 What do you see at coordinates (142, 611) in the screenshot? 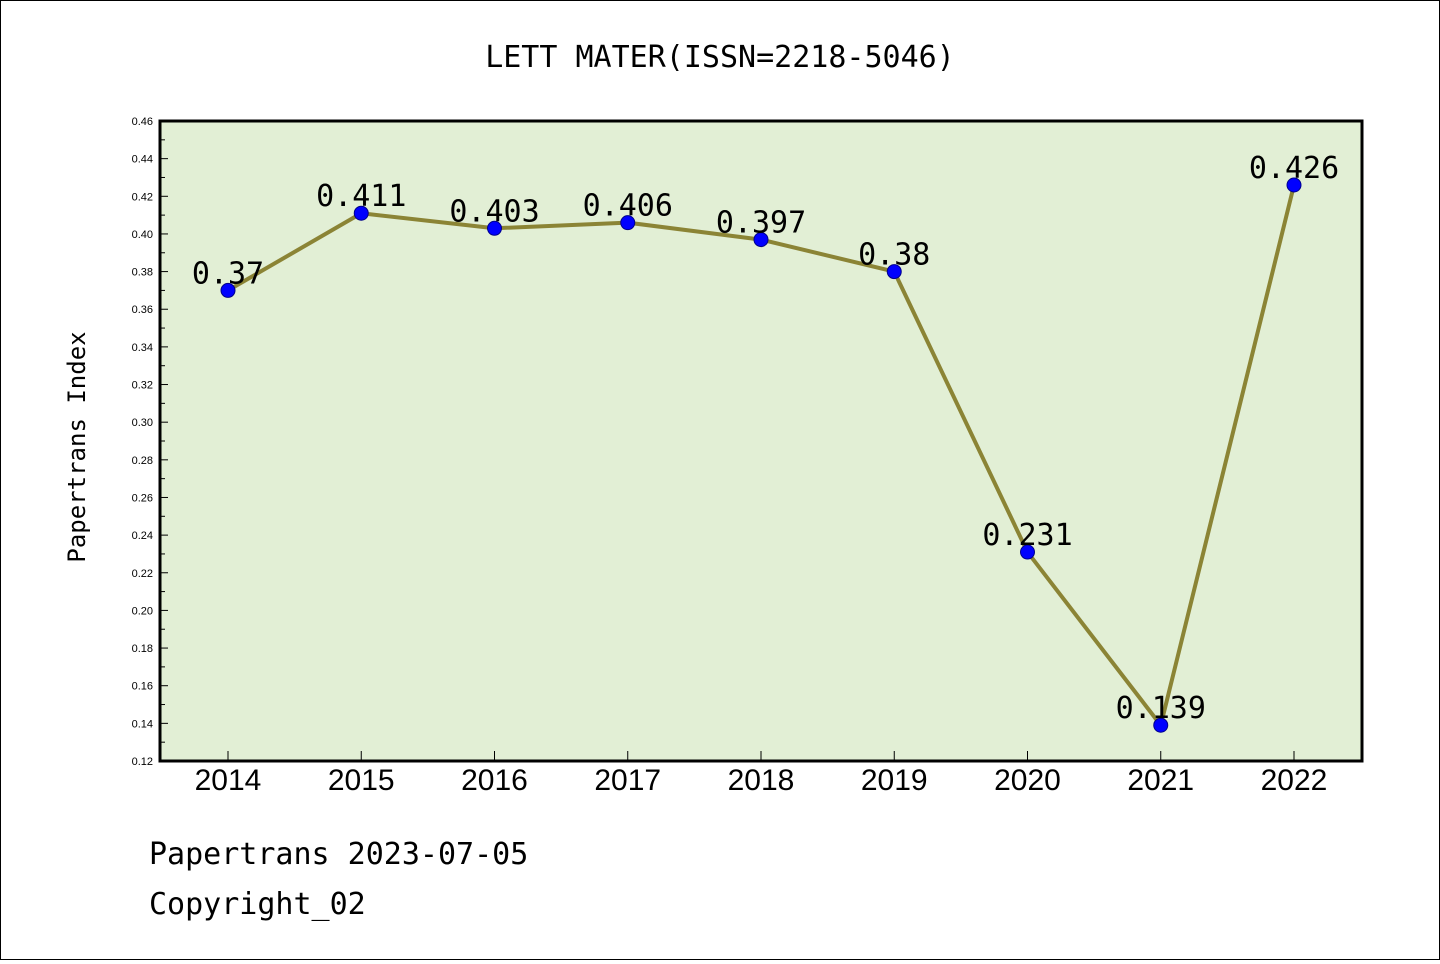
I see `y-tick-label: 0.20` at bounding box center [142, 611].